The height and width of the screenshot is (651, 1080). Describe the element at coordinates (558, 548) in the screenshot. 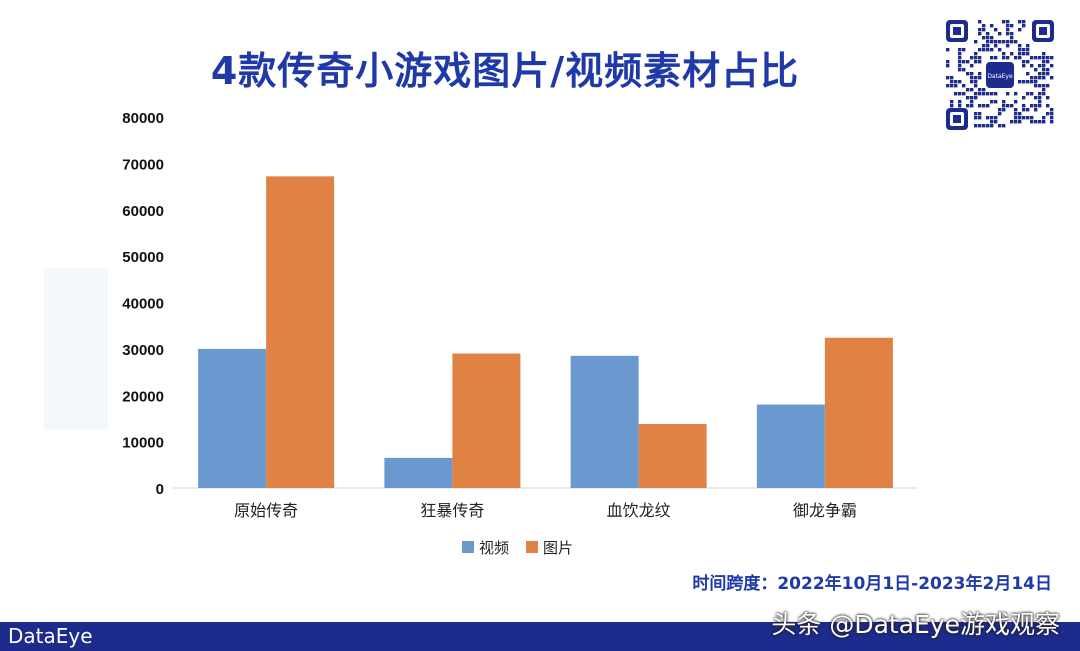

I see `legend-label-image: 图片` at that location.